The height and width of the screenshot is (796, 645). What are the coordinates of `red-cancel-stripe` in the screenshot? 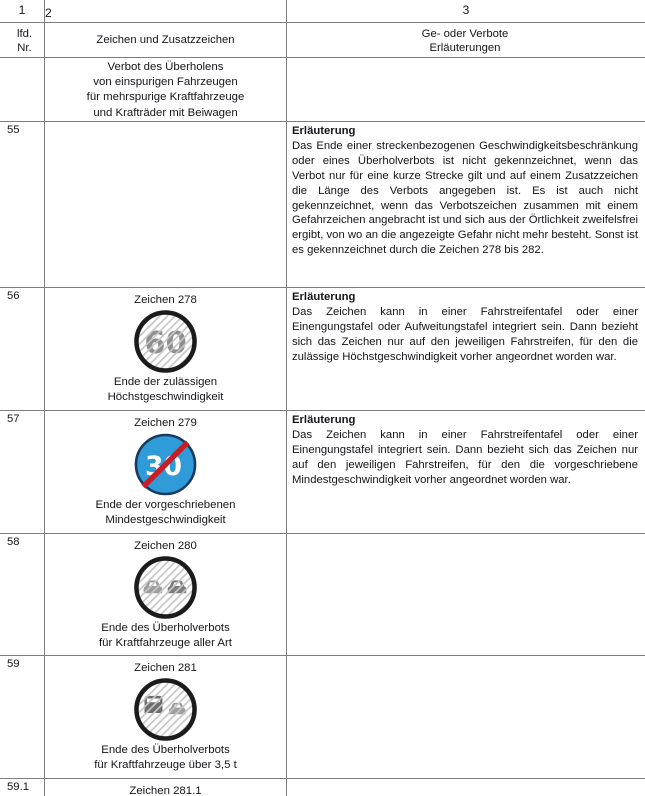 It's located at (165, 464).